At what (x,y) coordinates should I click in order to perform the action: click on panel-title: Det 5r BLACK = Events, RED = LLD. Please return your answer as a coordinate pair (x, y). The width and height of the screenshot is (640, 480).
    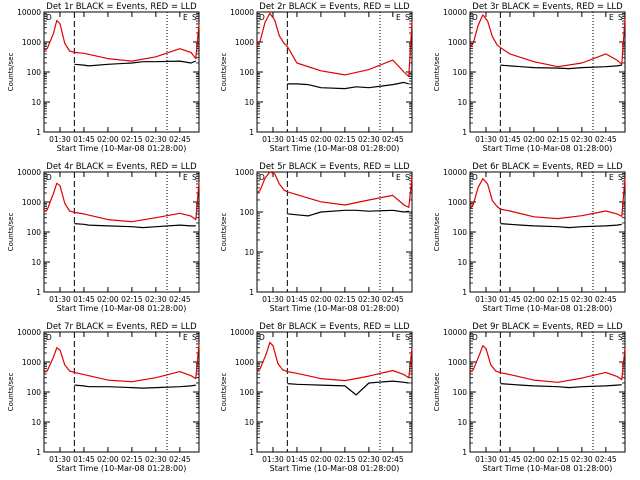
    Looking at the image, I should click on (334, 167).